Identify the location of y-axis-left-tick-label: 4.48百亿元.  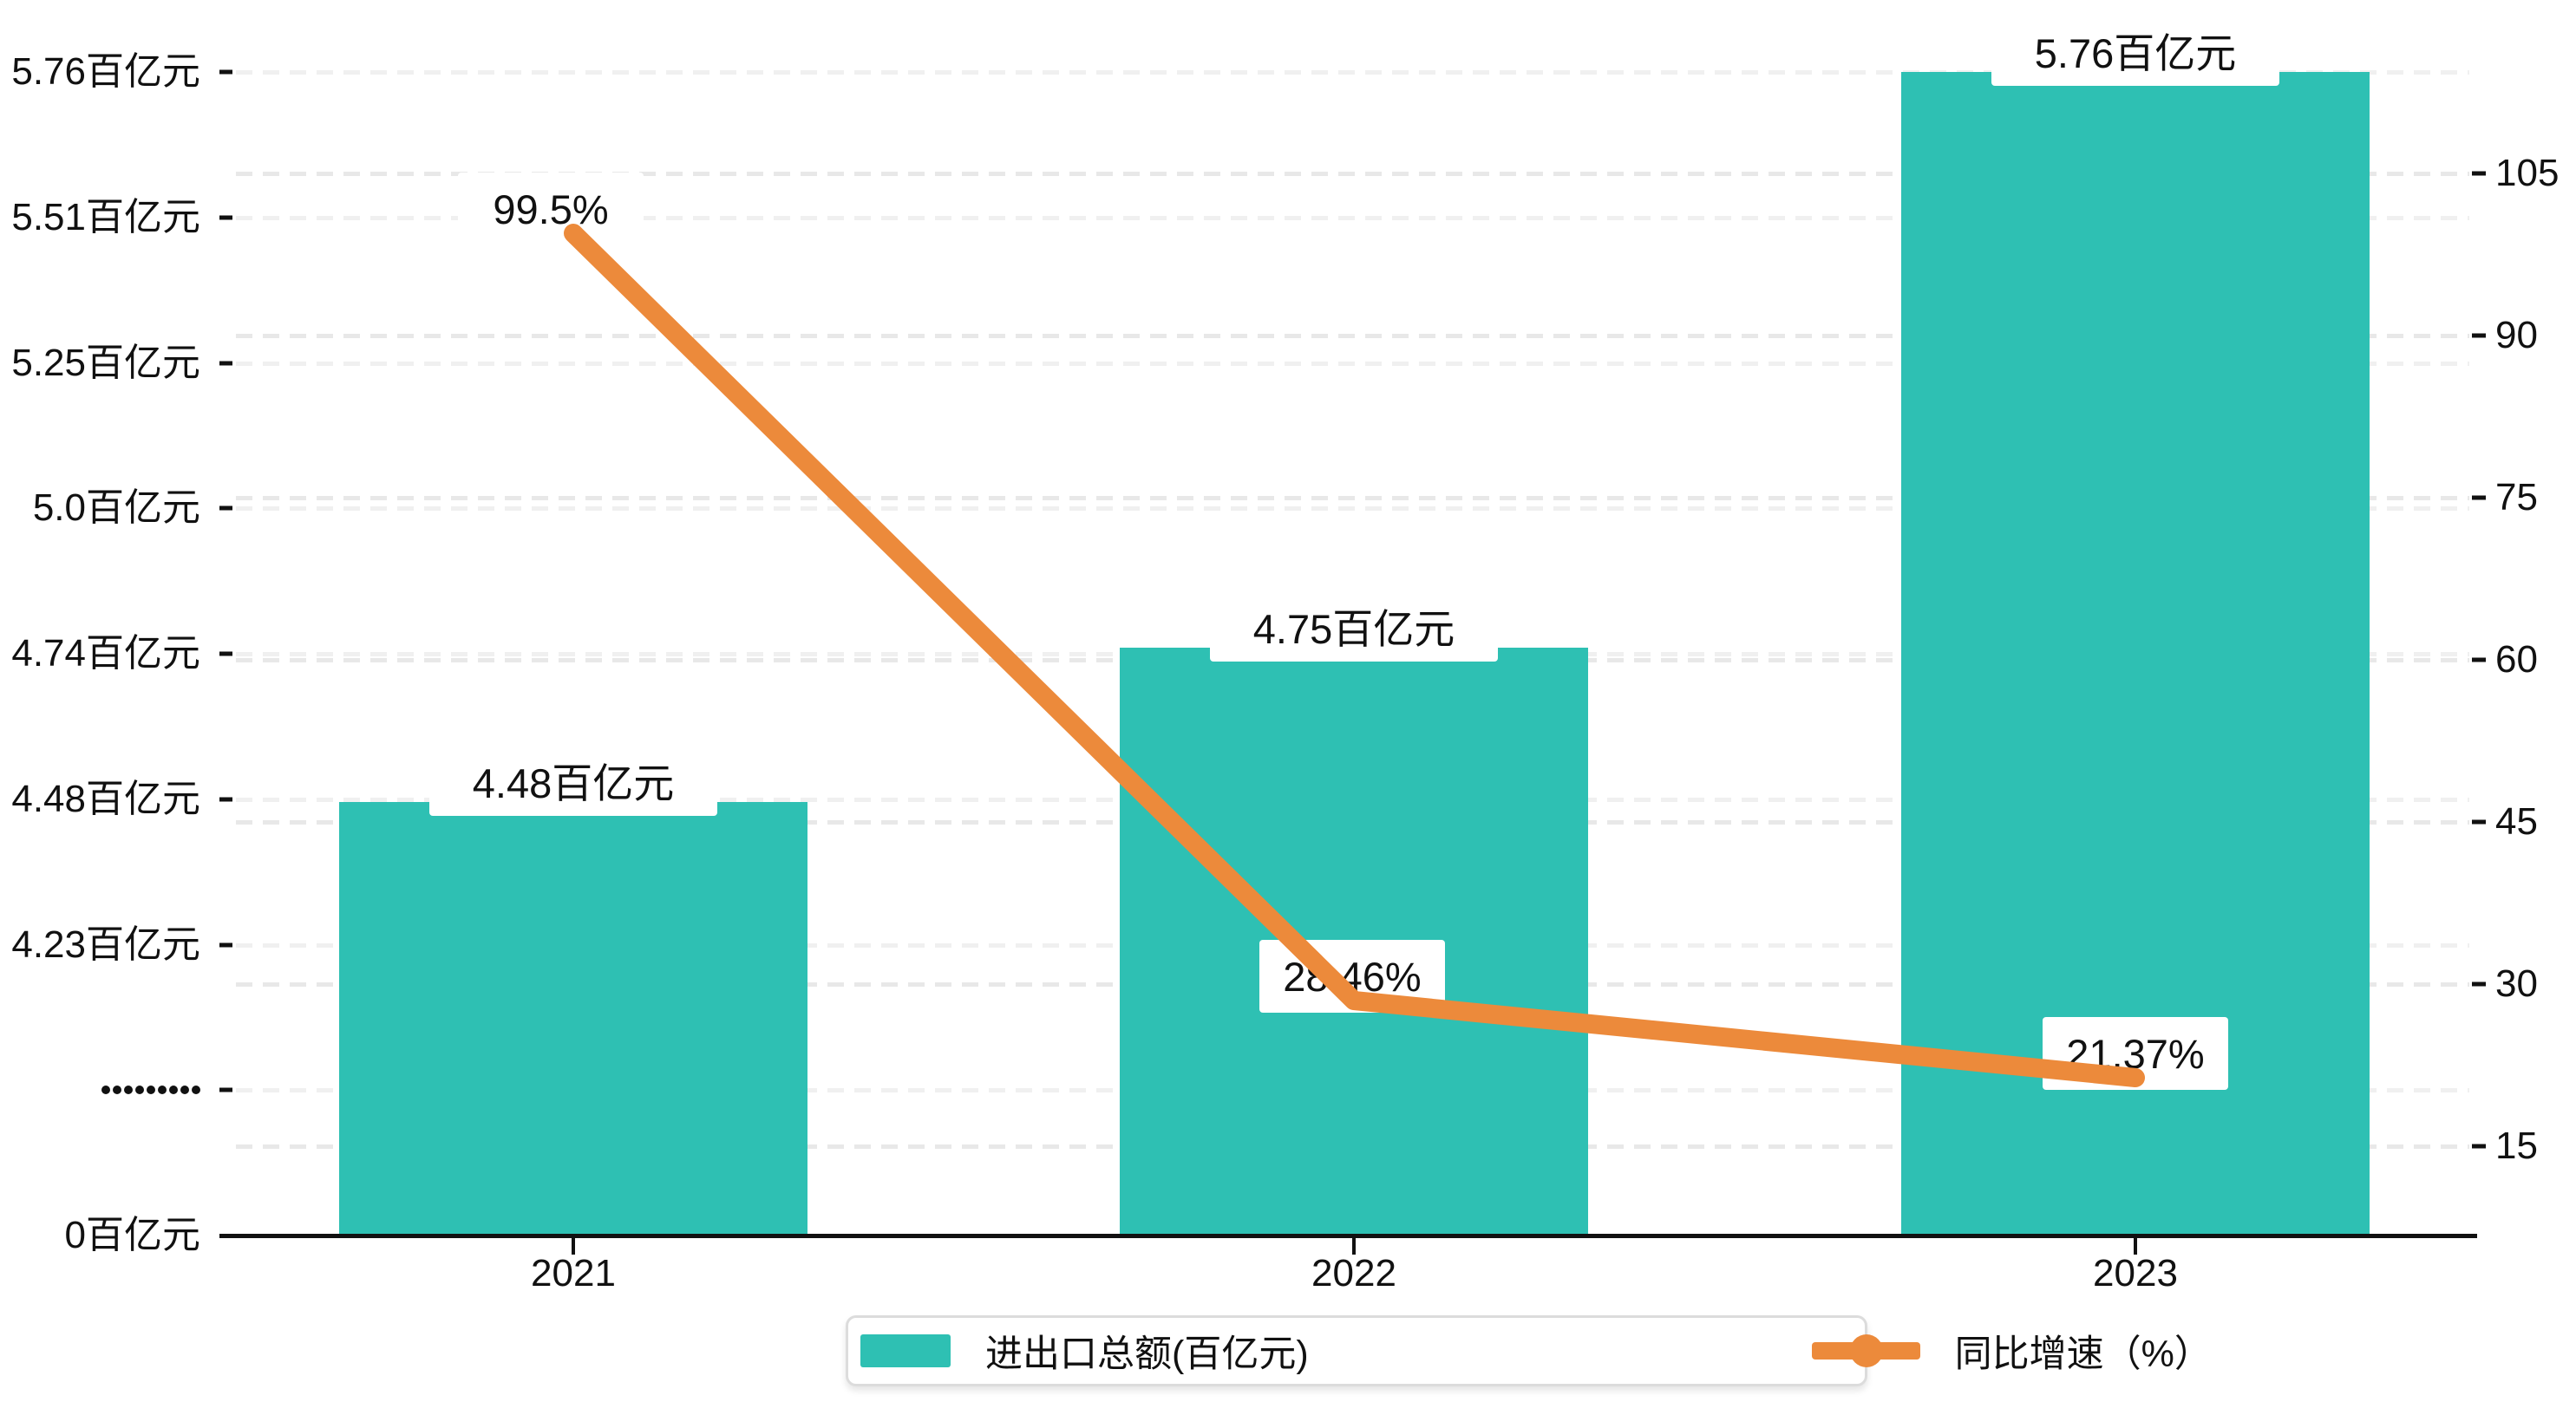
(105, 799).